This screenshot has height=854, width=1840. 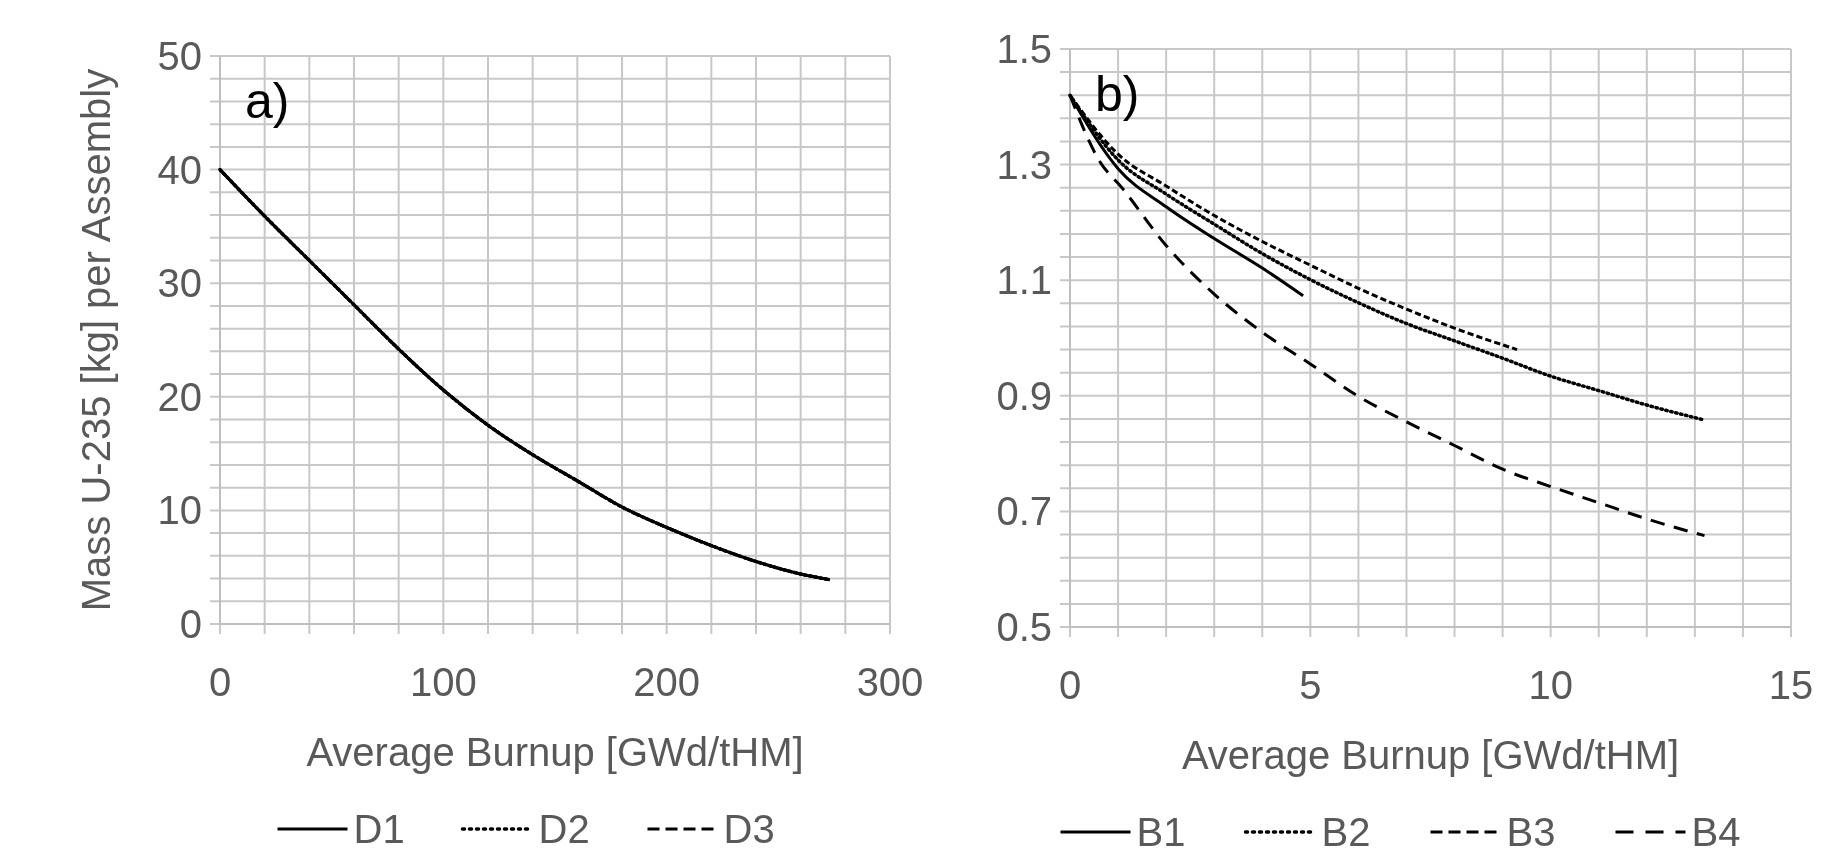 What do you see at coordinates (1024, 280) in the screenshot?
I see `y-tick-label: 1.1` at bounding box center [1024, 280].